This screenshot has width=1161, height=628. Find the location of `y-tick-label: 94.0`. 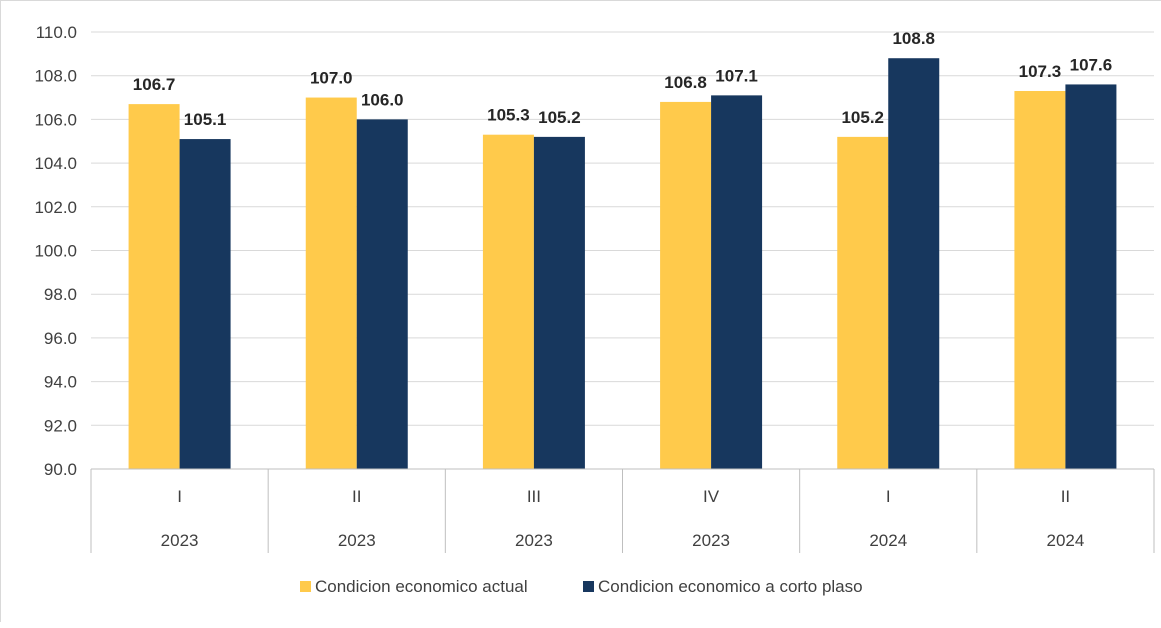

y-tick-label: 94.0 is located at coordinates (60, 382).